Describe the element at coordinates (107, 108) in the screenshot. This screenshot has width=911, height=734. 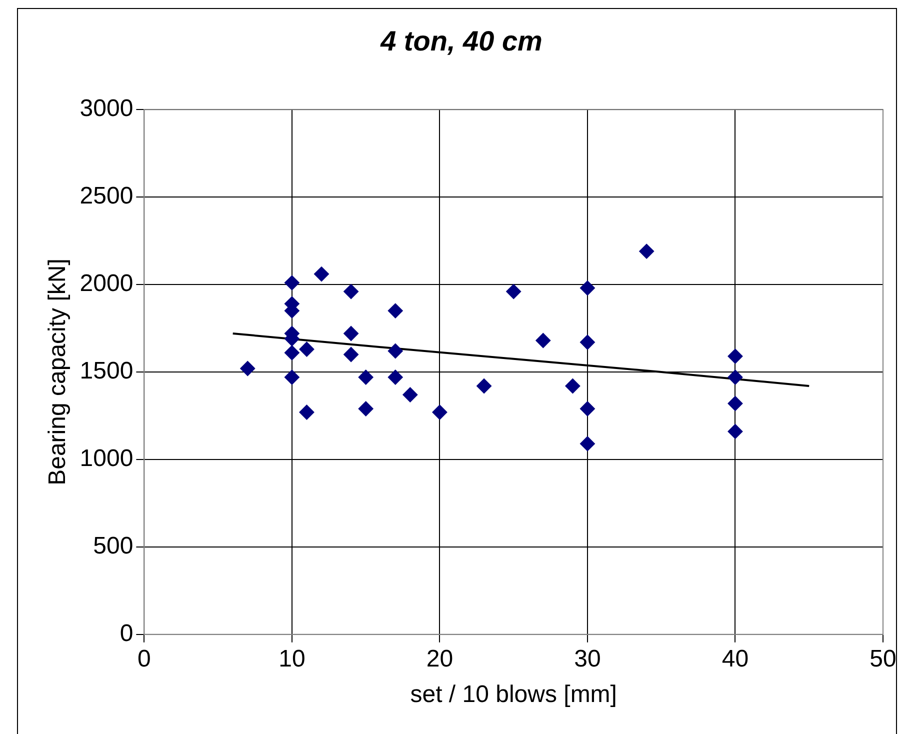
I see `y-tick-label: 3000` at that location.